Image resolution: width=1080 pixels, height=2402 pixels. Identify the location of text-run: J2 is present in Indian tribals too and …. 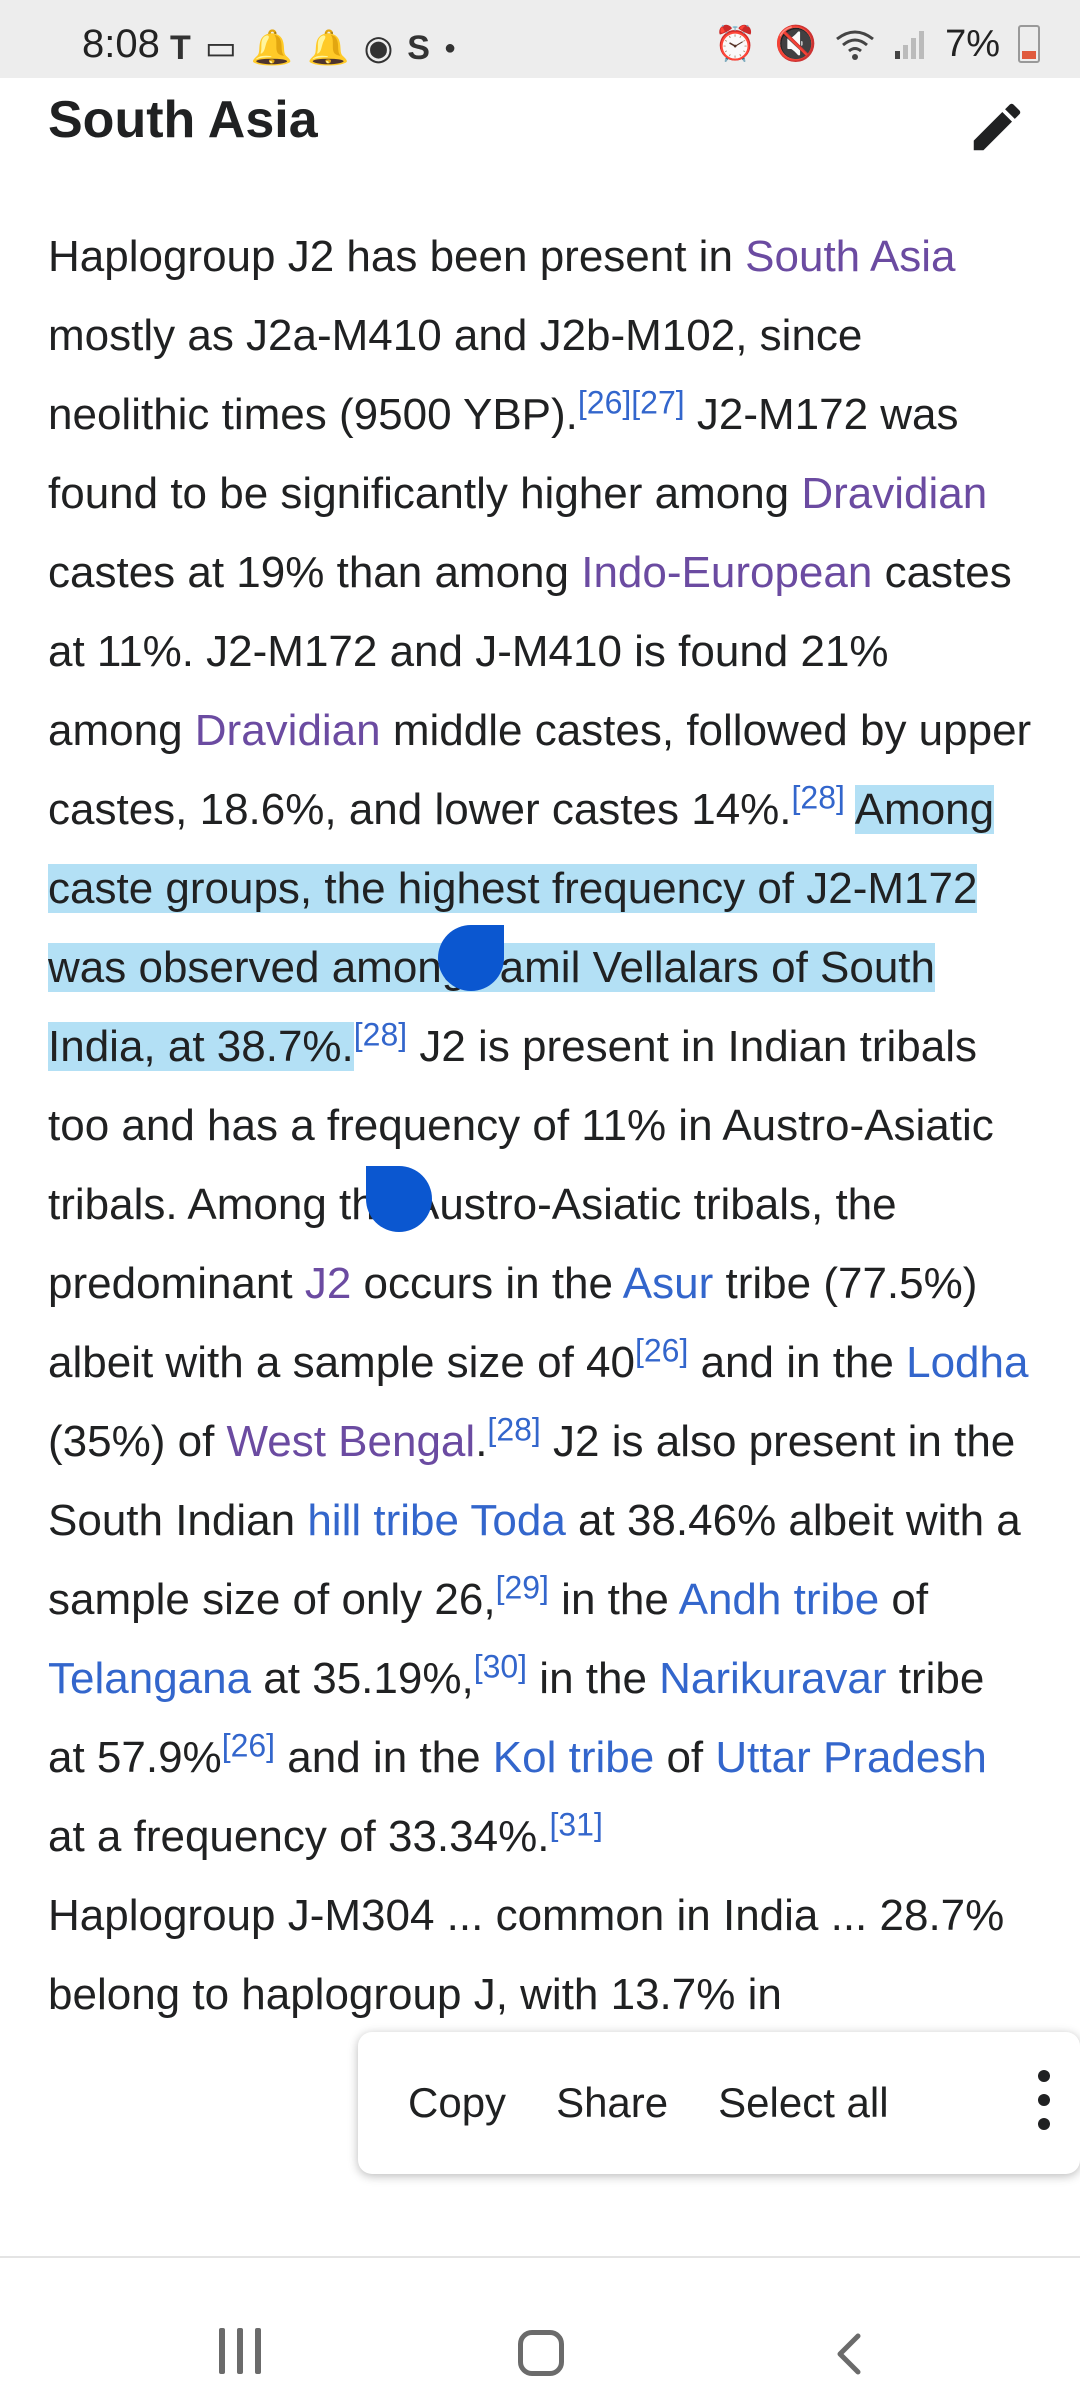
(521, 1165).